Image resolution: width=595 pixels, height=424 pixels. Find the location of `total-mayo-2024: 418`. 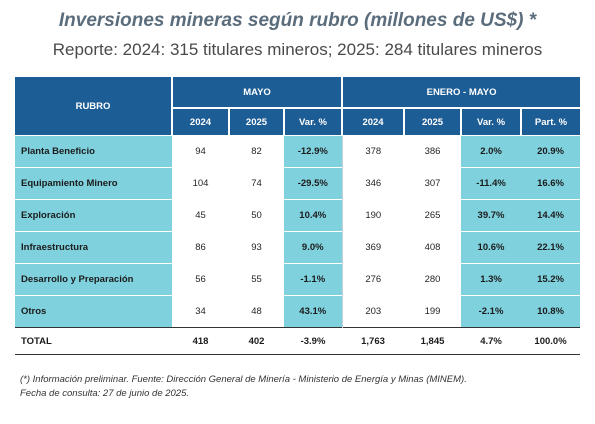

total-mayo-2024: 418 is located at coordinates (200, 341).